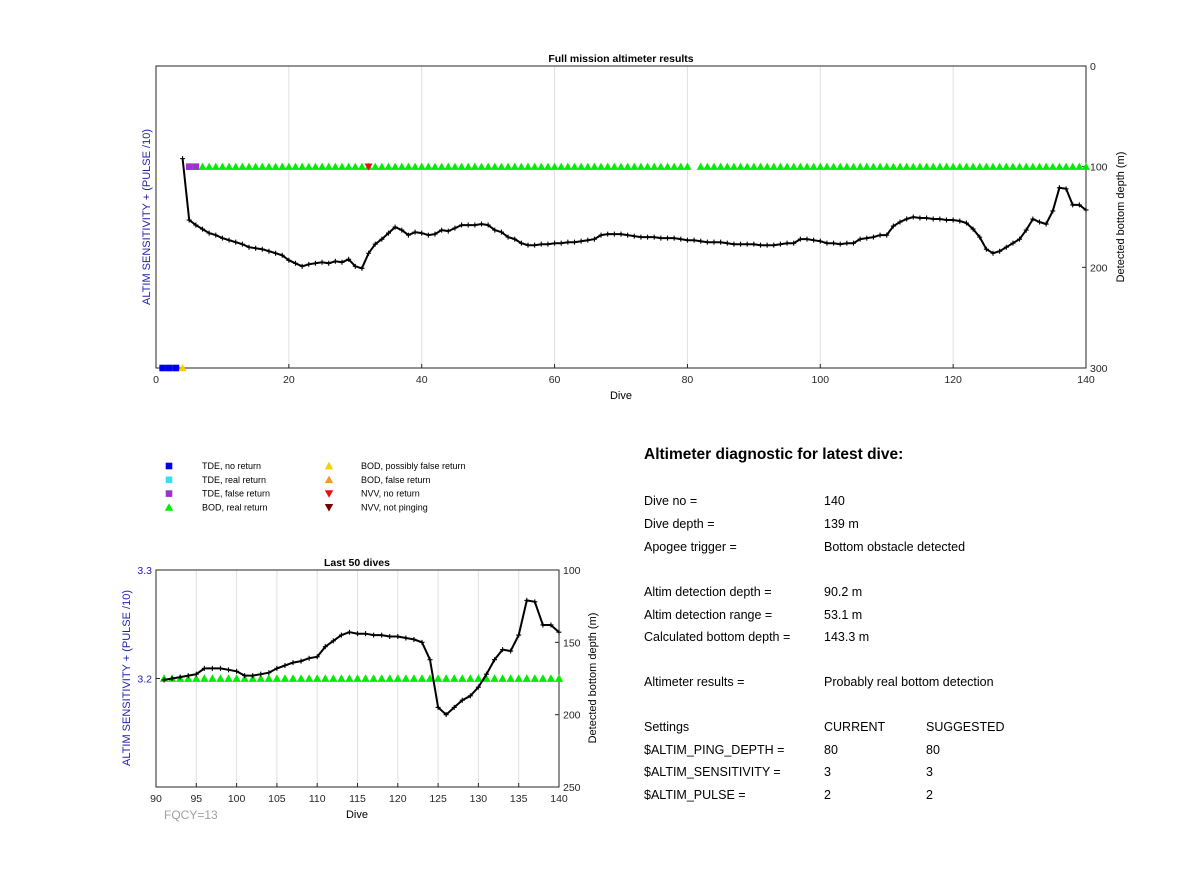 The height and width of the screenshot is (885, 1200). I want to click on tde-marker, so click(196, 166).